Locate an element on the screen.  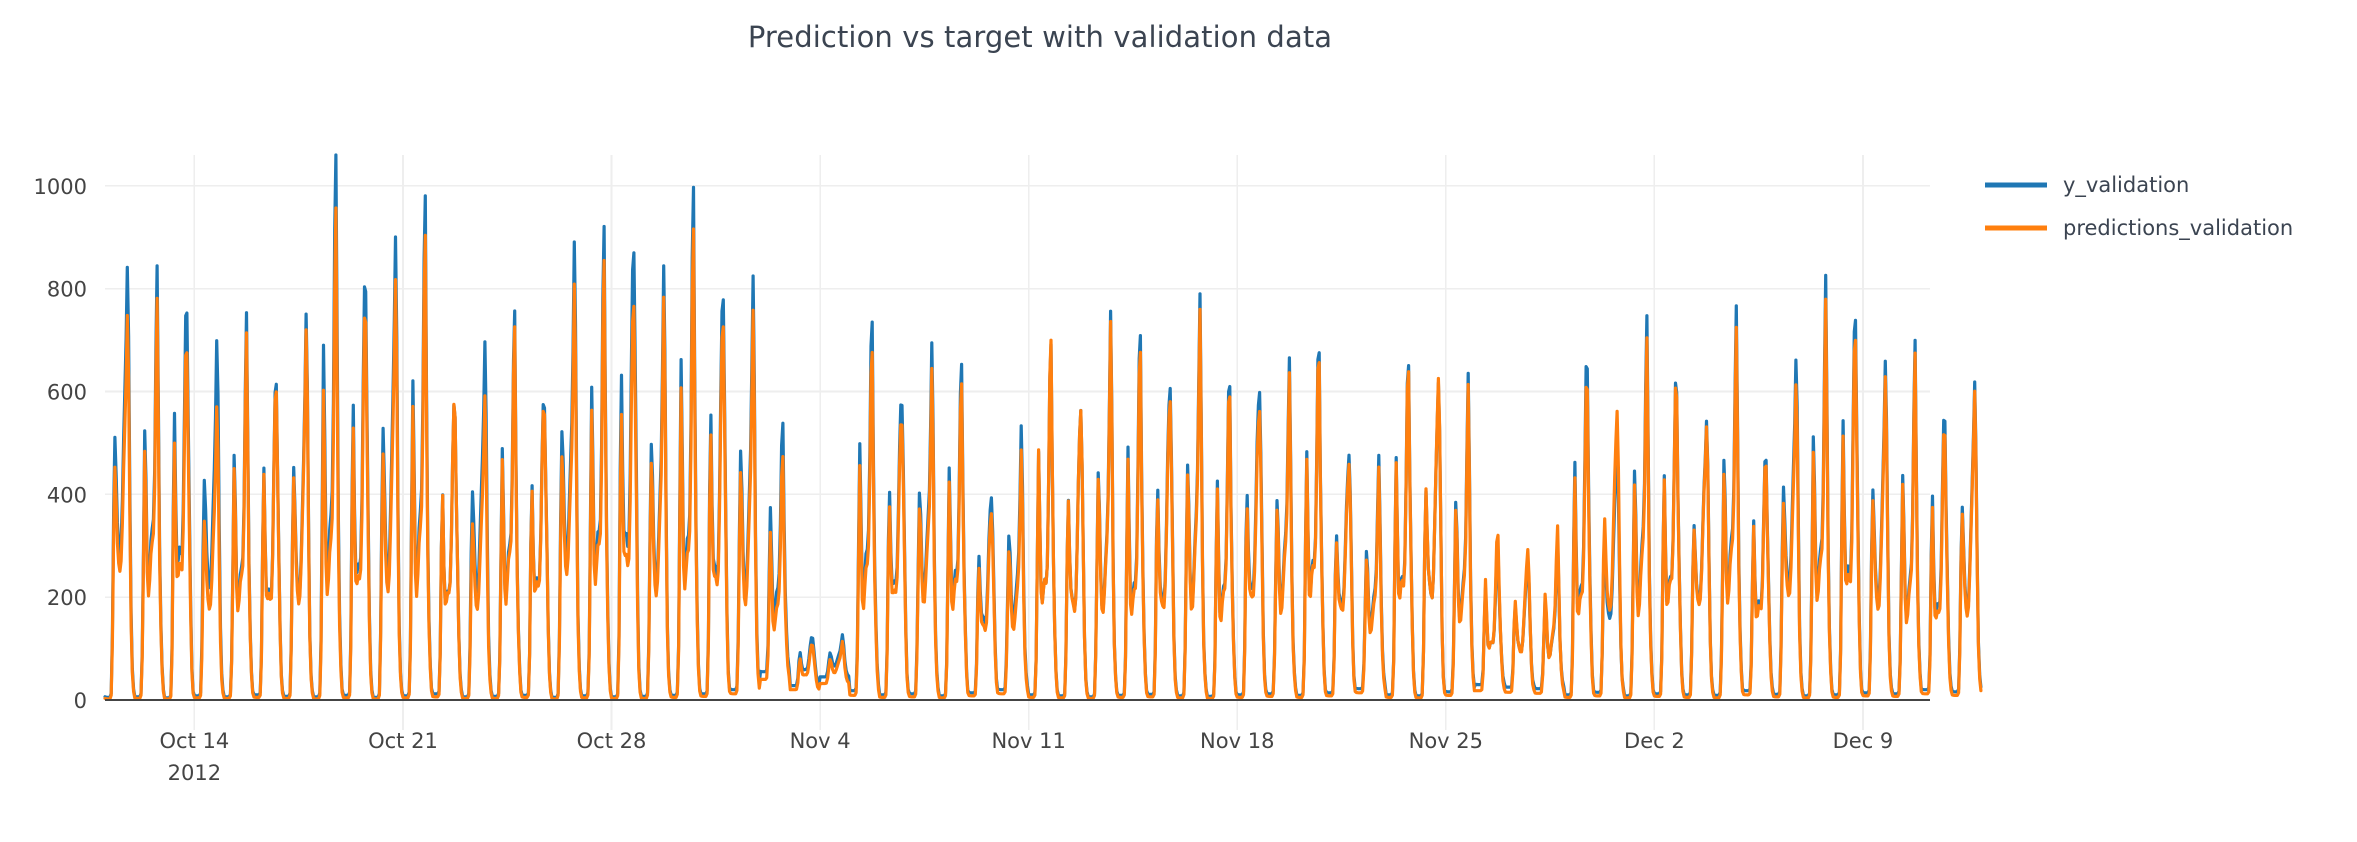
x-tick-label: Nov 18 is located at coordinates (1237, 741).